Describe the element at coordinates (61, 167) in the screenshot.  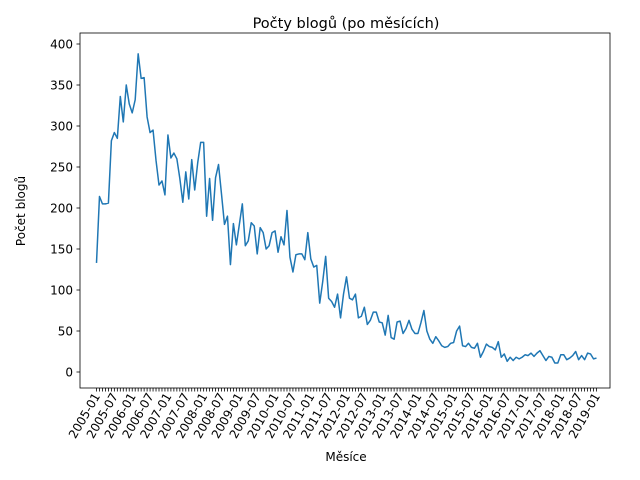
I see `y-tick-label: 250` at that location.